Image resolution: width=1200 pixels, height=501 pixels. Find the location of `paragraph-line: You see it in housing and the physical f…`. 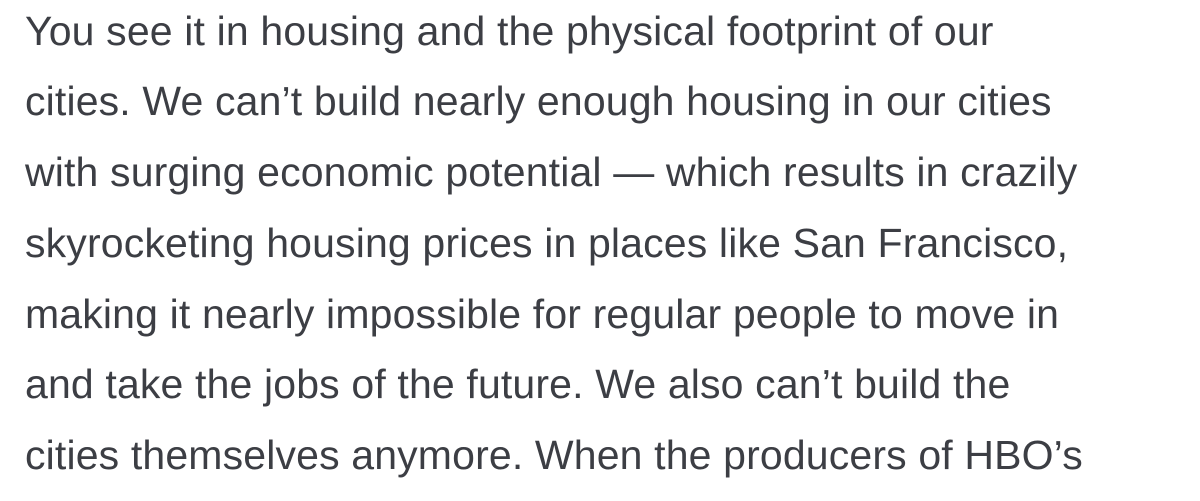

paragraph-line: You see it in housing and the physical f… is located at coordinates (509, 31).